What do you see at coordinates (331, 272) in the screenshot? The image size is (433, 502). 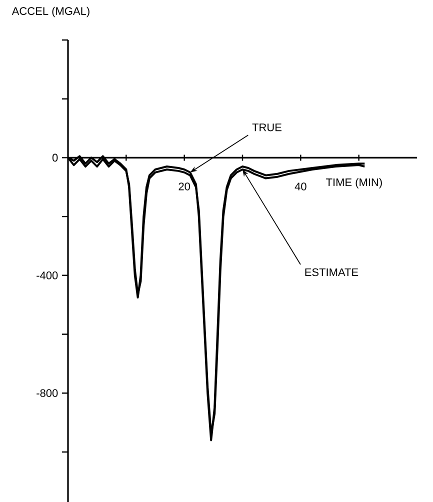 I see `annotation: ESTIMATE` at bounding box center [331, 272].